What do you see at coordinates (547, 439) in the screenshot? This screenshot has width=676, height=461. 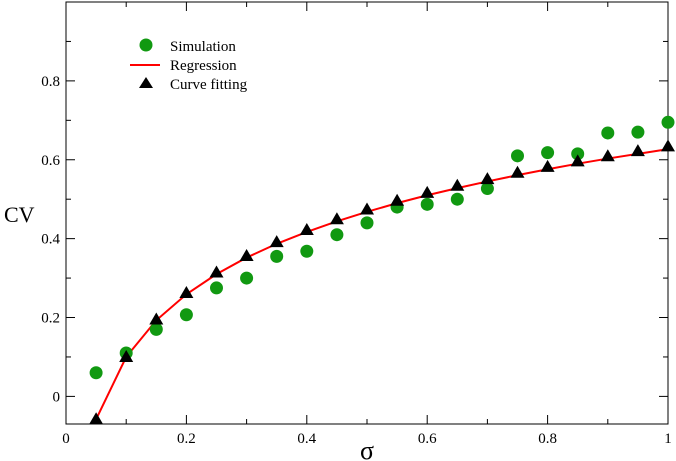 I see `x-tick-label: 0.8` at bounding box center [547, 439].